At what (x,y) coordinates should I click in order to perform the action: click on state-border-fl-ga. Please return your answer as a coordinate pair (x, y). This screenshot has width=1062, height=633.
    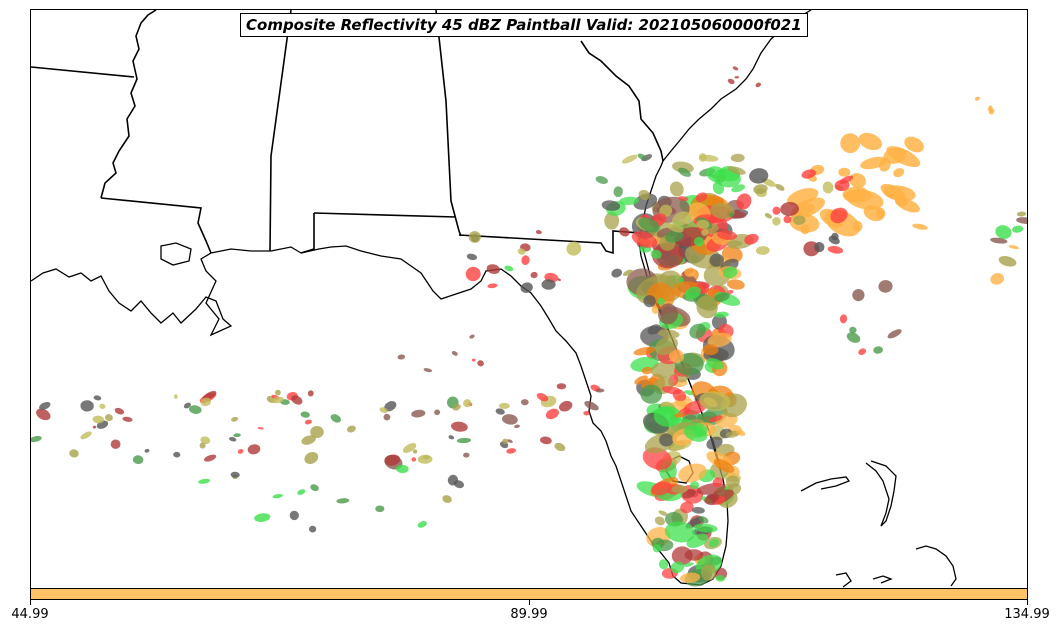
    Looking at the image, I should click on (550, 242).